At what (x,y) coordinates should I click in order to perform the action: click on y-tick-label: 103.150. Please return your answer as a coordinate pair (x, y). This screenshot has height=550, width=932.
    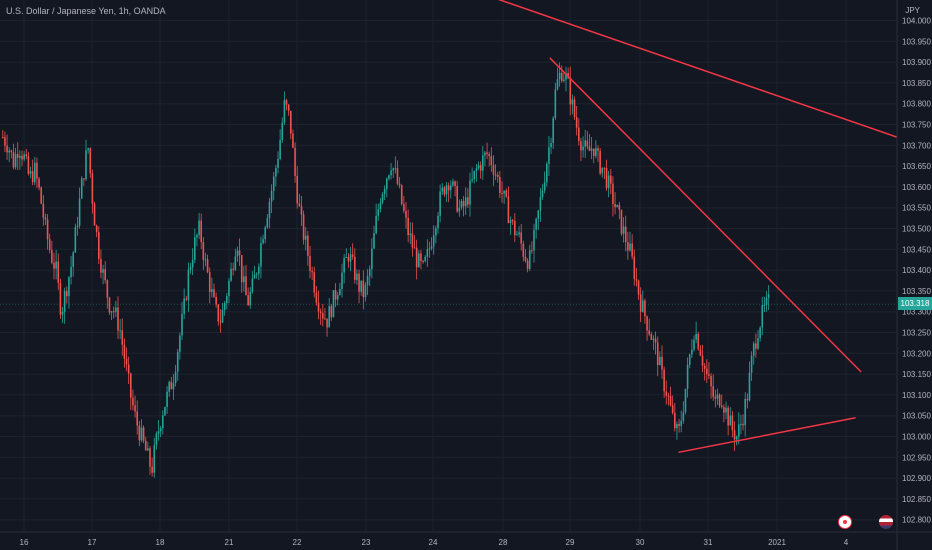
    Looking at the image, I should click on (916, 374).